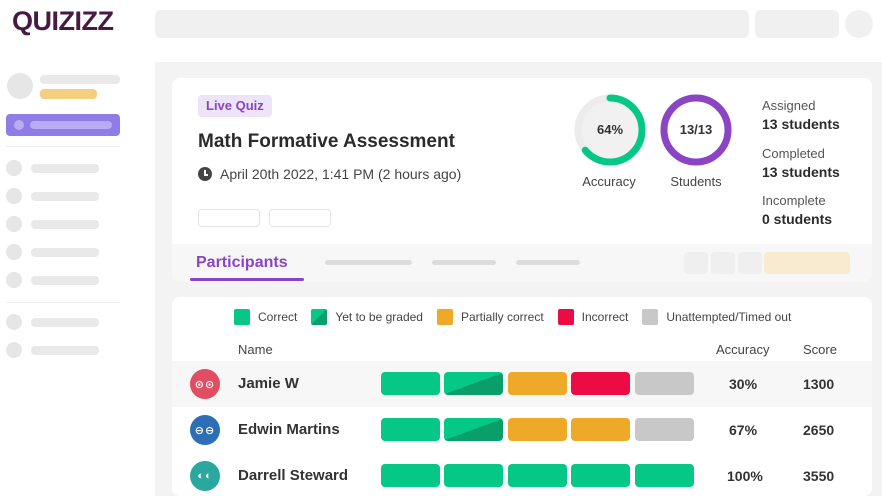 This screenshot has width=882, height=496. Describe the element at coordinates (205, 384) in the screenshot. I see `avatar: ⊙⊙` at that location.